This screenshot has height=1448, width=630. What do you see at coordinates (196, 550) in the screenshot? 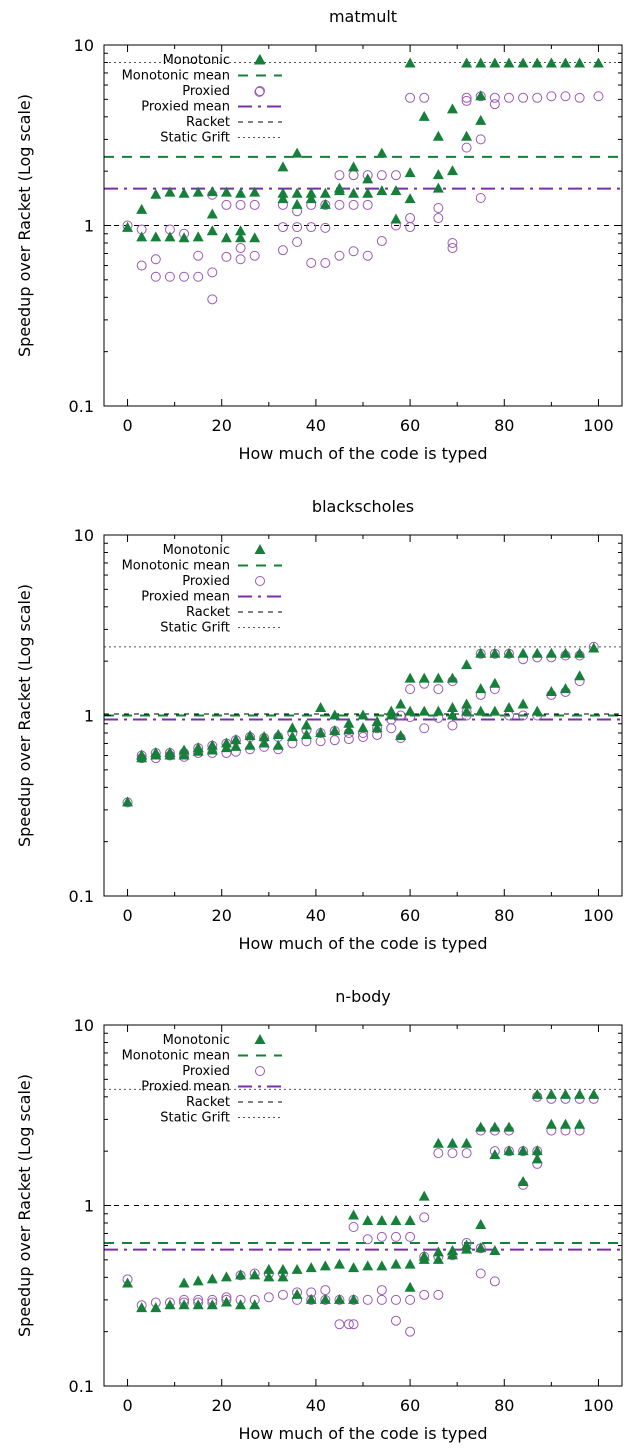
I see `legend-label: Monotonic` at bounding box center [196, 550].